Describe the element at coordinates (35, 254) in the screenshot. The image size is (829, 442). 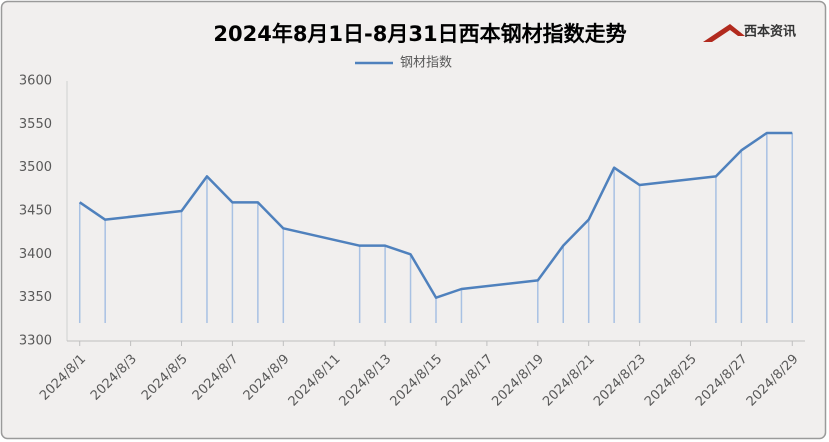
I see `y-tick-label: 3400` at that location.